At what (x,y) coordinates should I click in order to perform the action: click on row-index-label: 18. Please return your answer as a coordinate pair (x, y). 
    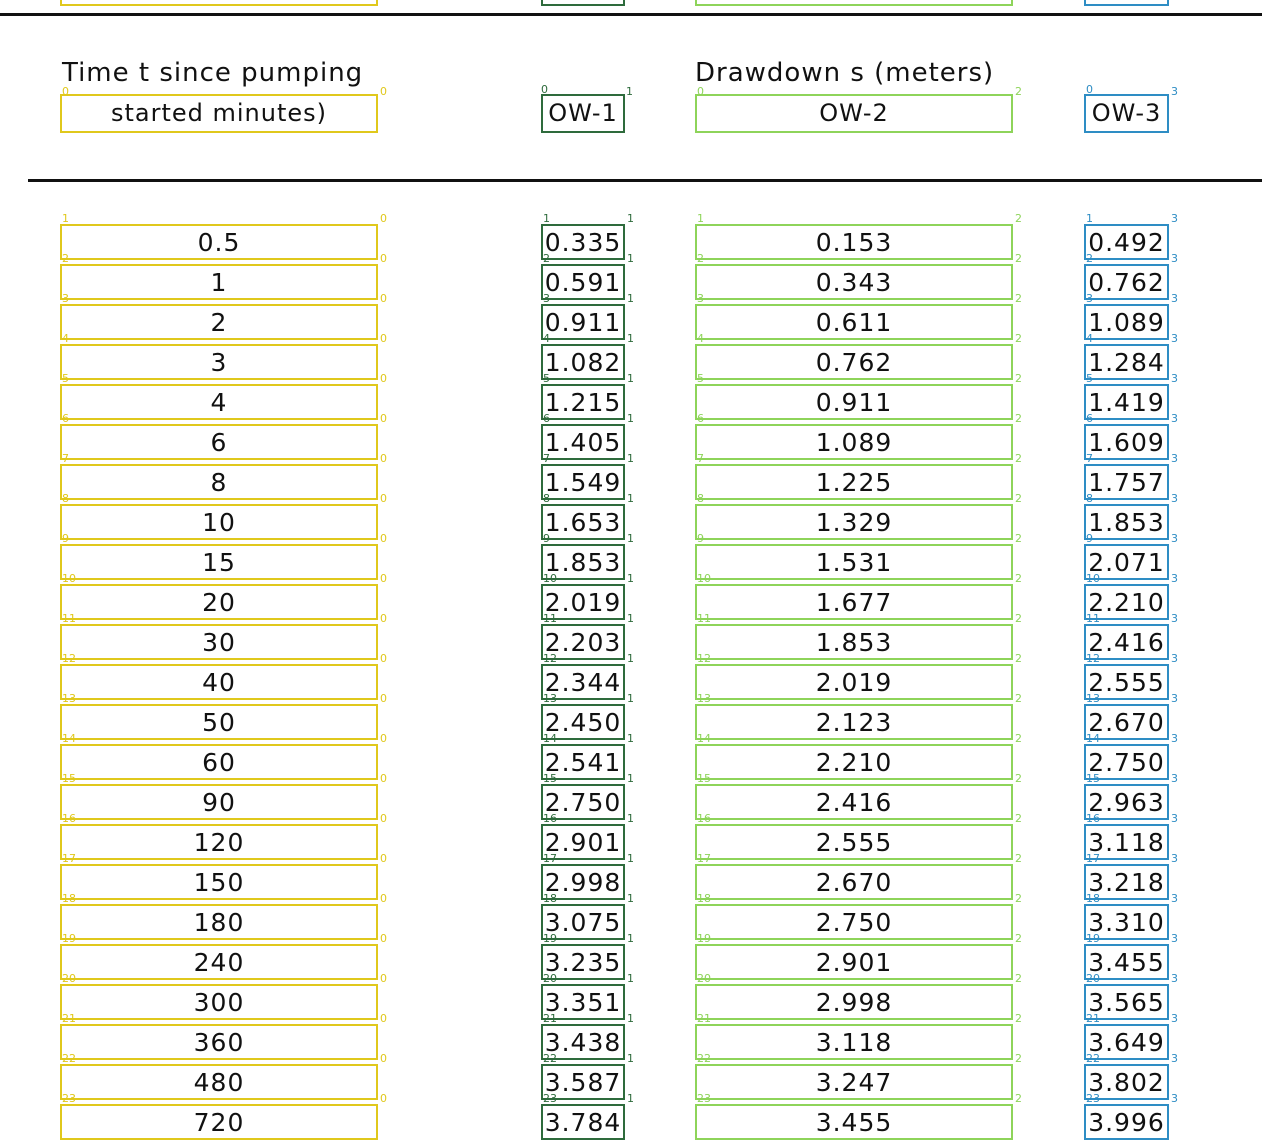
    Looking at the image, I should click on (69, 898).